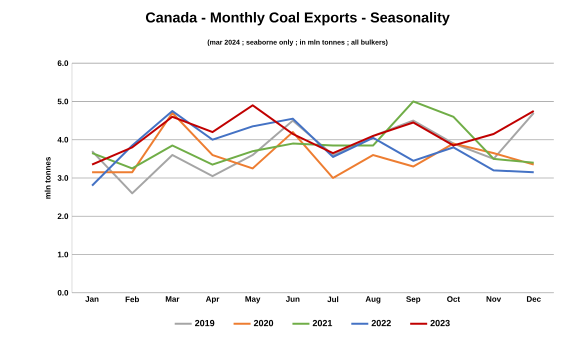  I want to click on legend-label: 2023, so click(440, 323).